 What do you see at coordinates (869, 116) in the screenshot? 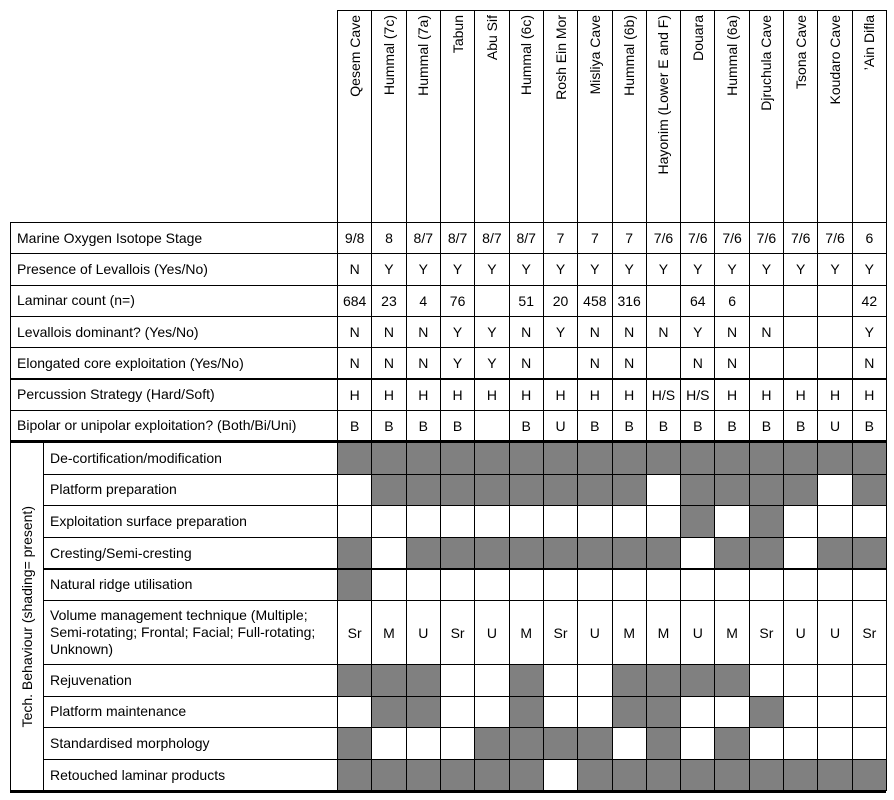
I see `column-header: ’Ain Difla` at bounding box center [869, 116].